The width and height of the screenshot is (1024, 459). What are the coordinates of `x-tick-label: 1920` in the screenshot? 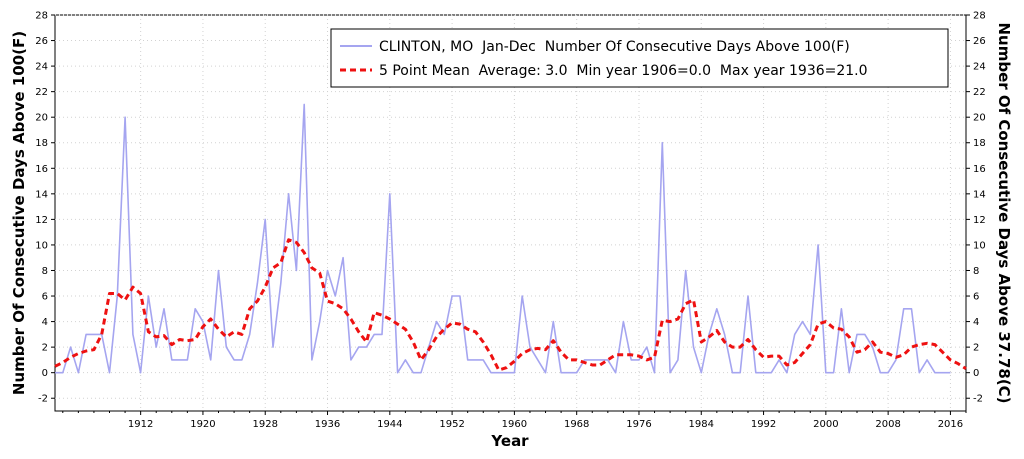 It's located at (202, 424).